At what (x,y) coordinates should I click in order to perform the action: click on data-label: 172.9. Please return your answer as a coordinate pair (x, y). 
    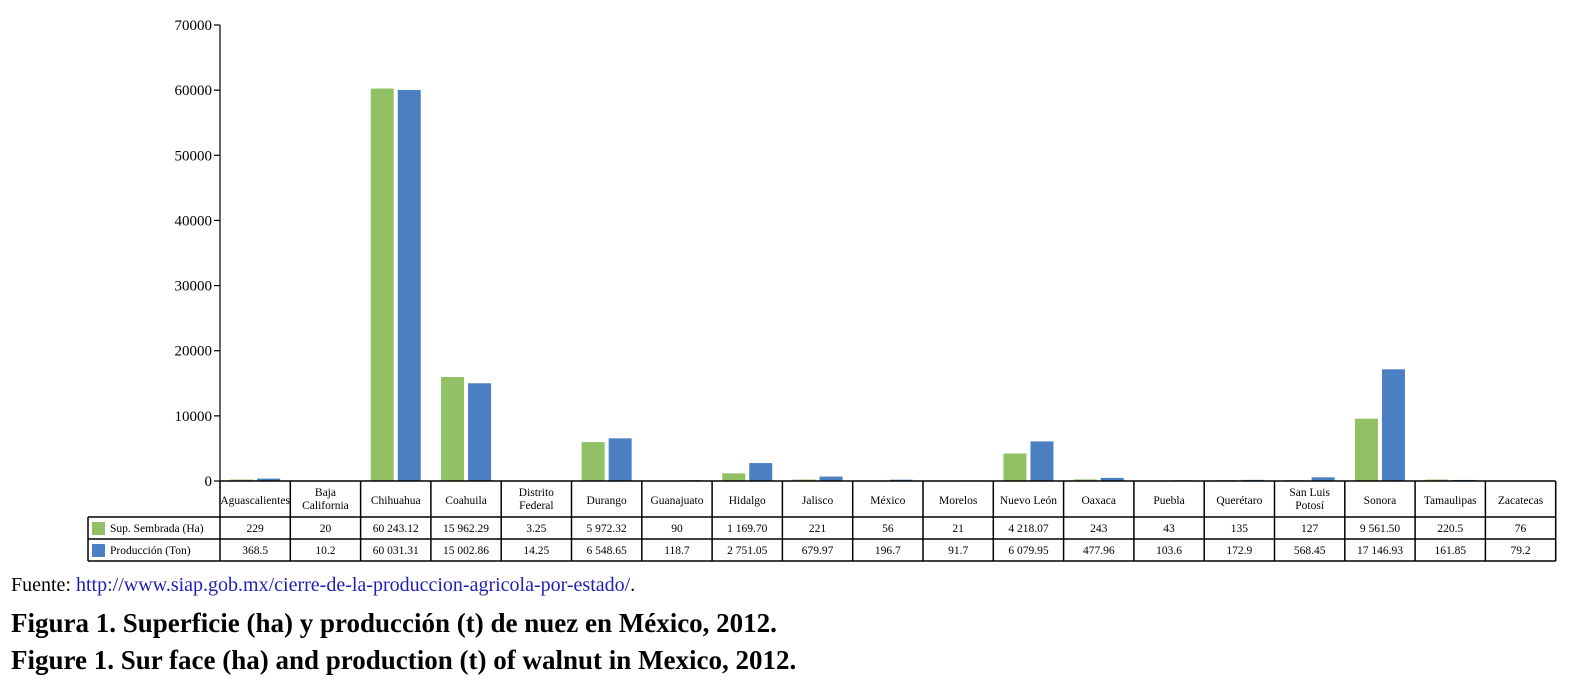
    Looking at the image, I should click on (1239, 551).